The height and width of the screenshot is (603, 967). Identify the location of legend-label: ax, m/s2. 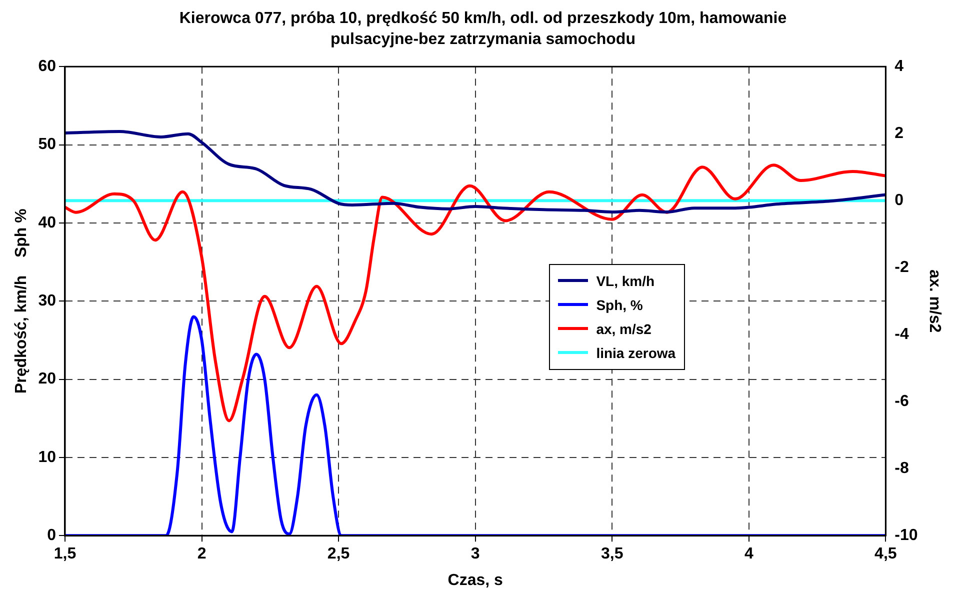
(624, 328).